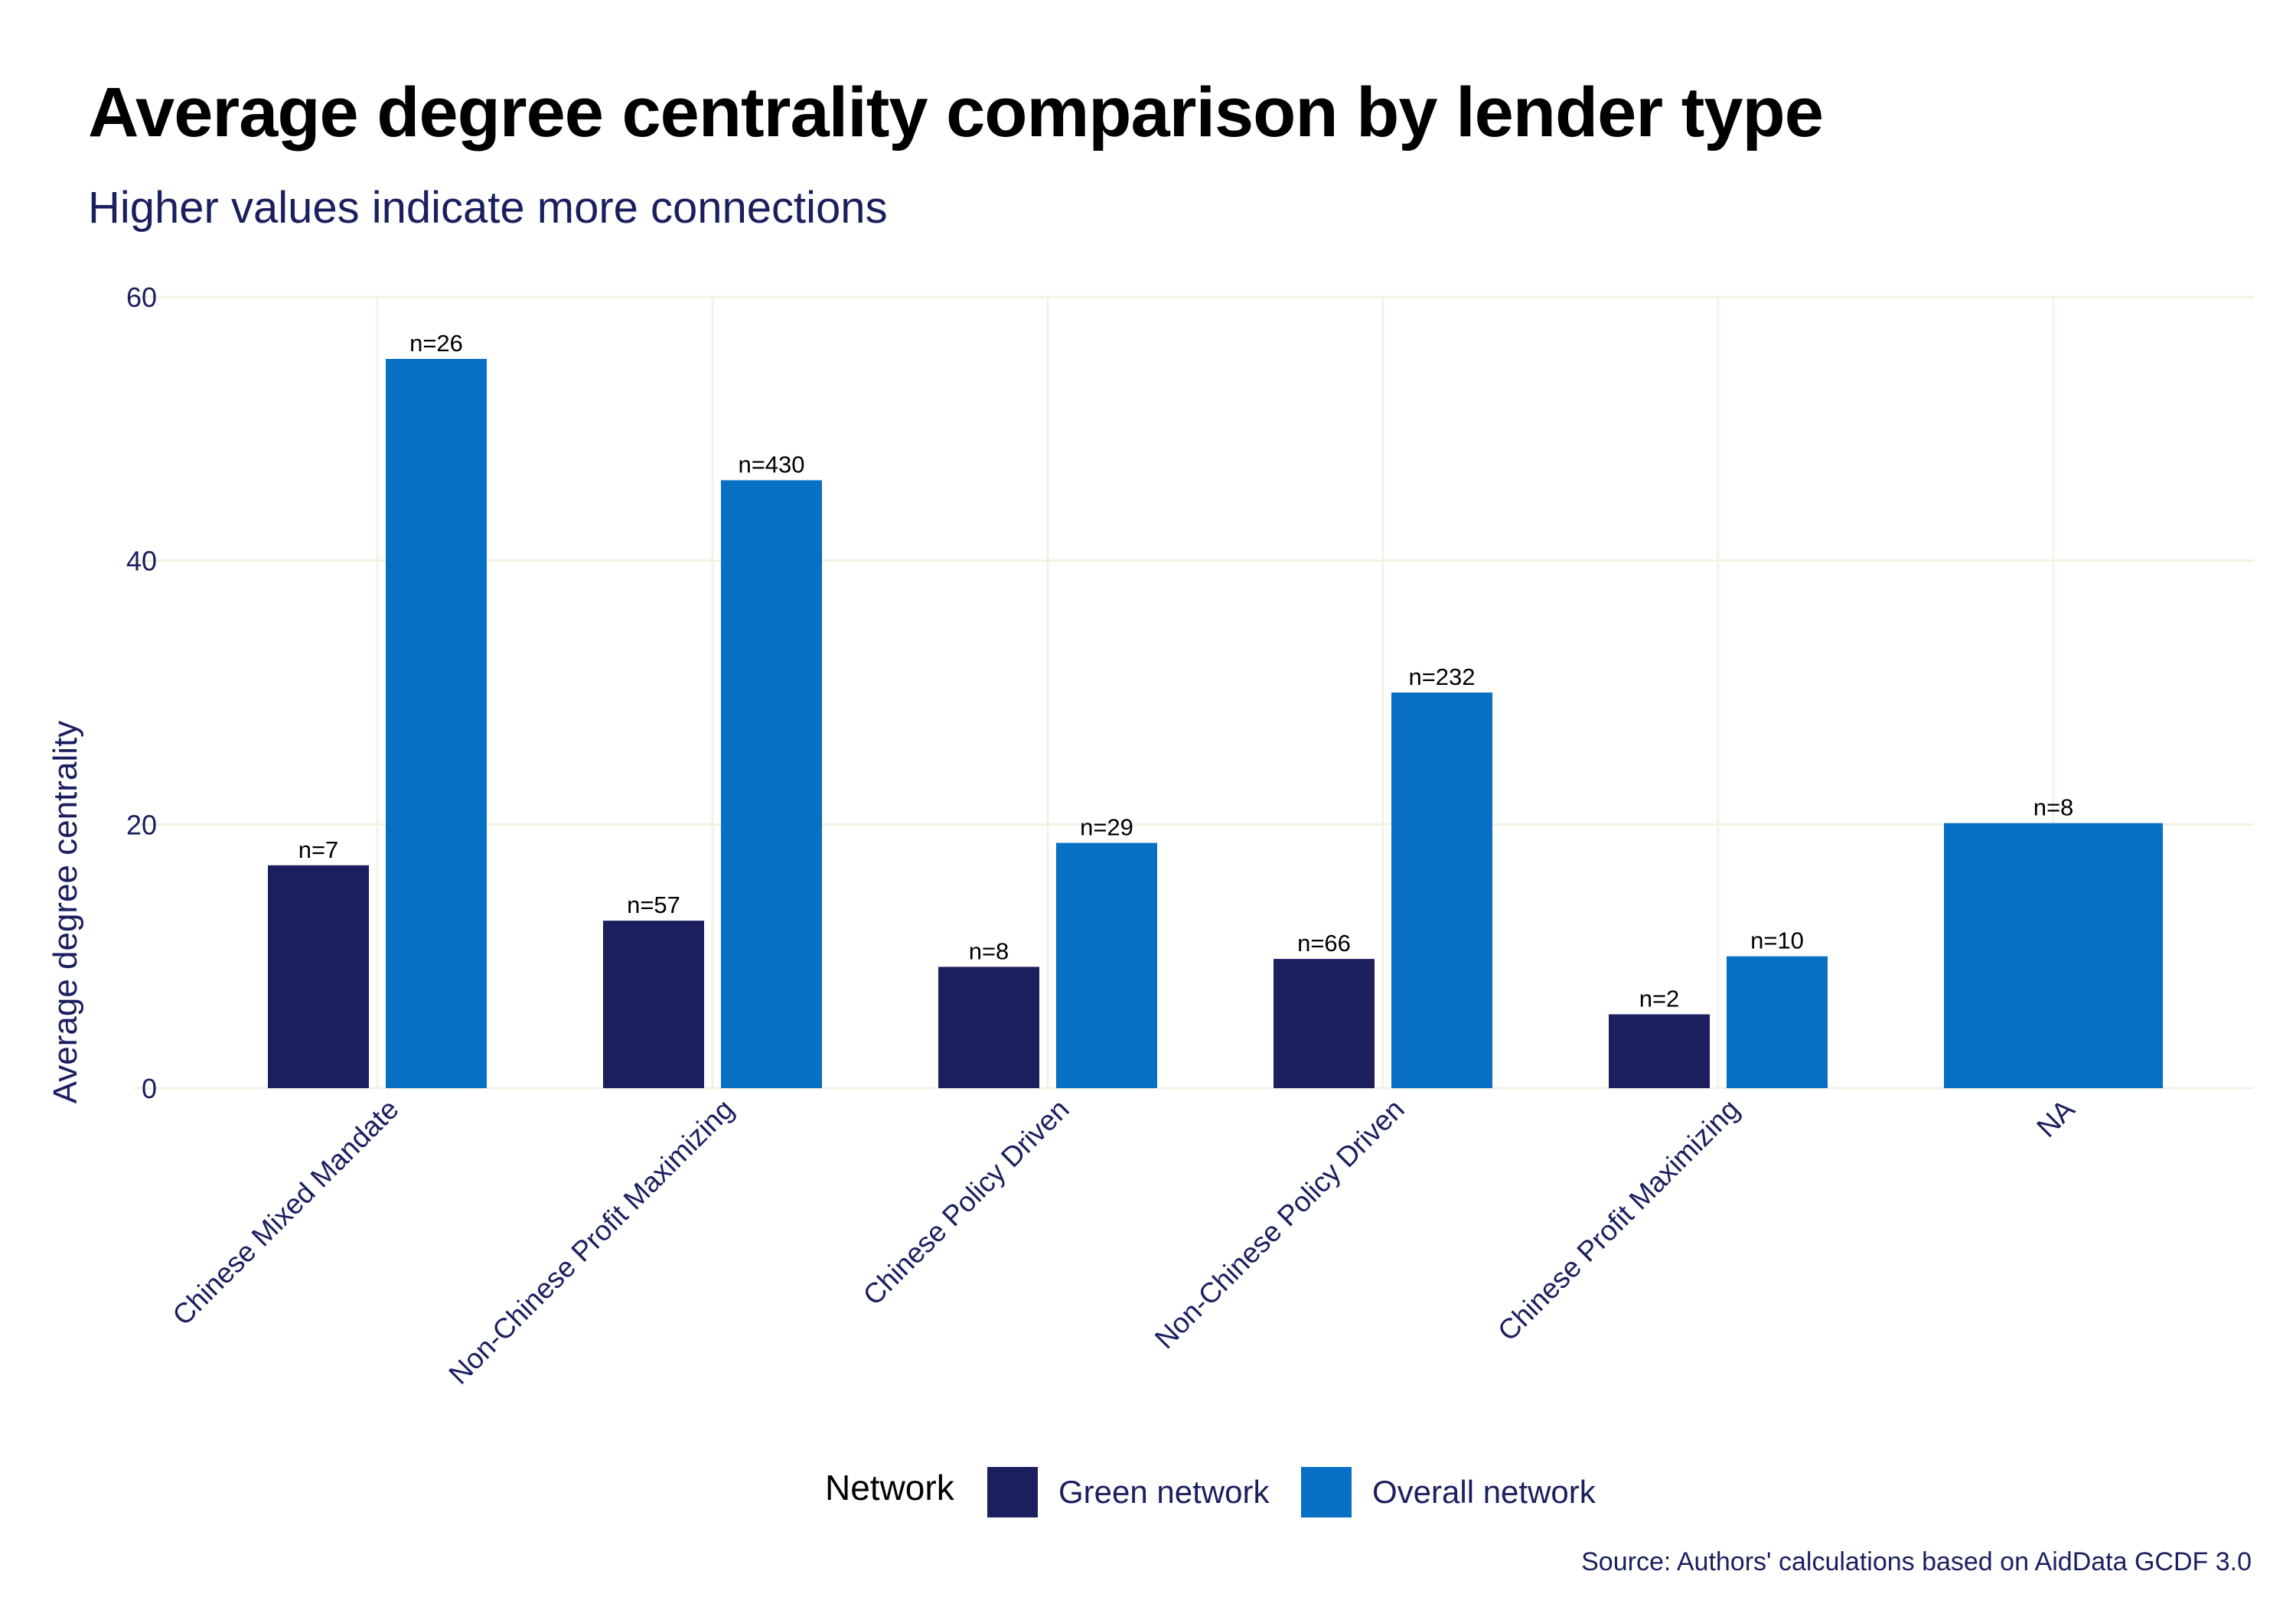  Describe the element at coordinates (1777, 940) in the screenshot. I see `data-label: n=10` at that location.